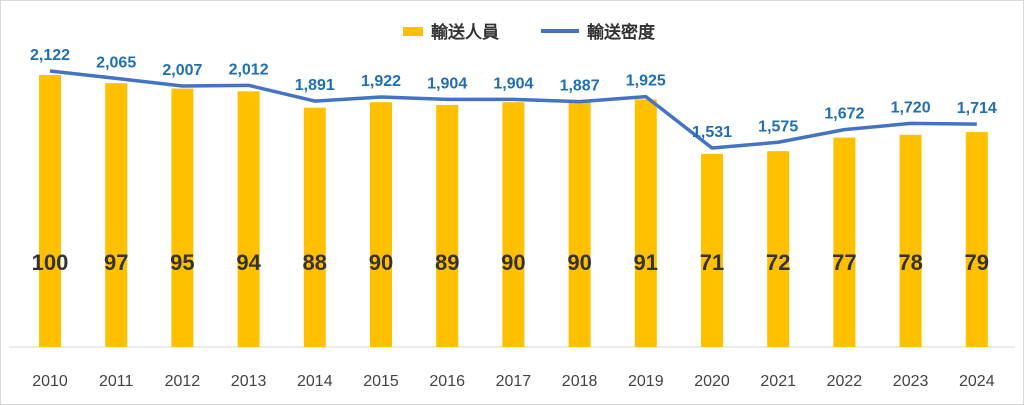 Image resolution: width=1024 pixels, height=405 pixels. What do you see at coordinates (646, 262) in the screenshot?
I see `bar-value-label: 91` at bounding box center [646, 262].